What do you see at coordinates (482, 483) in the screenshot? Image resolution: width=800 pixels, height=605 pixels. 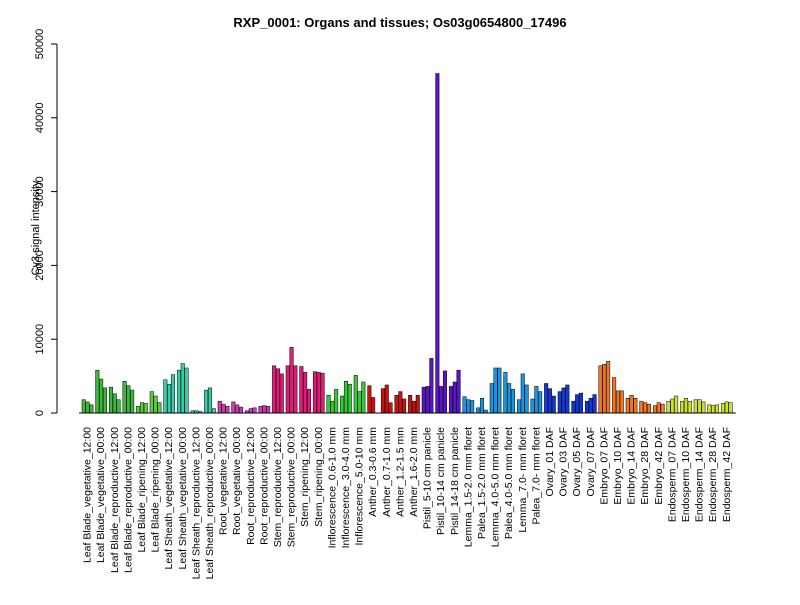 I see `x-tick-label: Palea_1.5-2.0 mm floret` at bounding box center [482, 483].